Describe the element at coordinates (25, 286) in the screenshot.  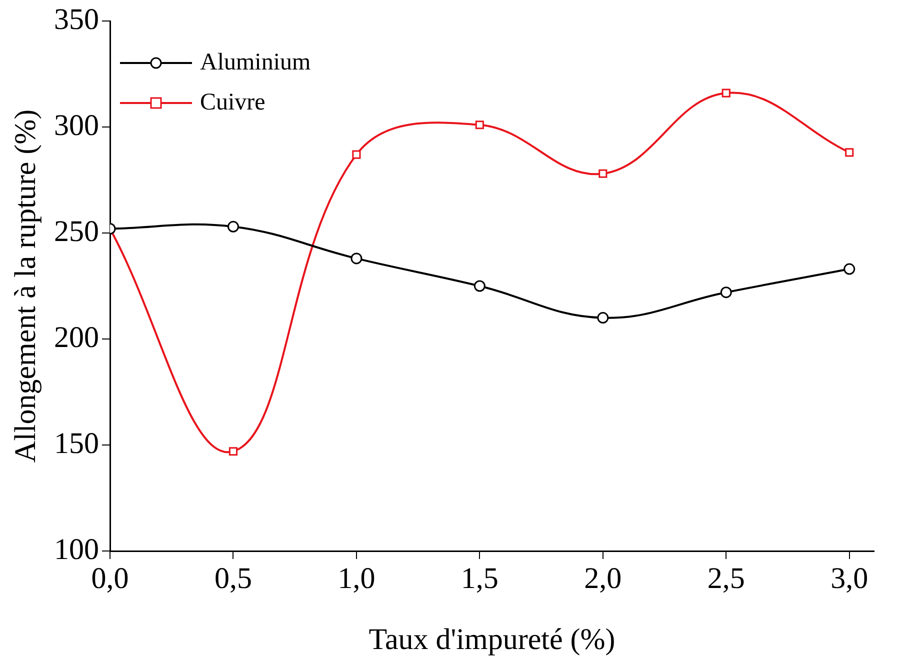
I see `y-axis-title: Allongement à la rupture (%)` at that location.